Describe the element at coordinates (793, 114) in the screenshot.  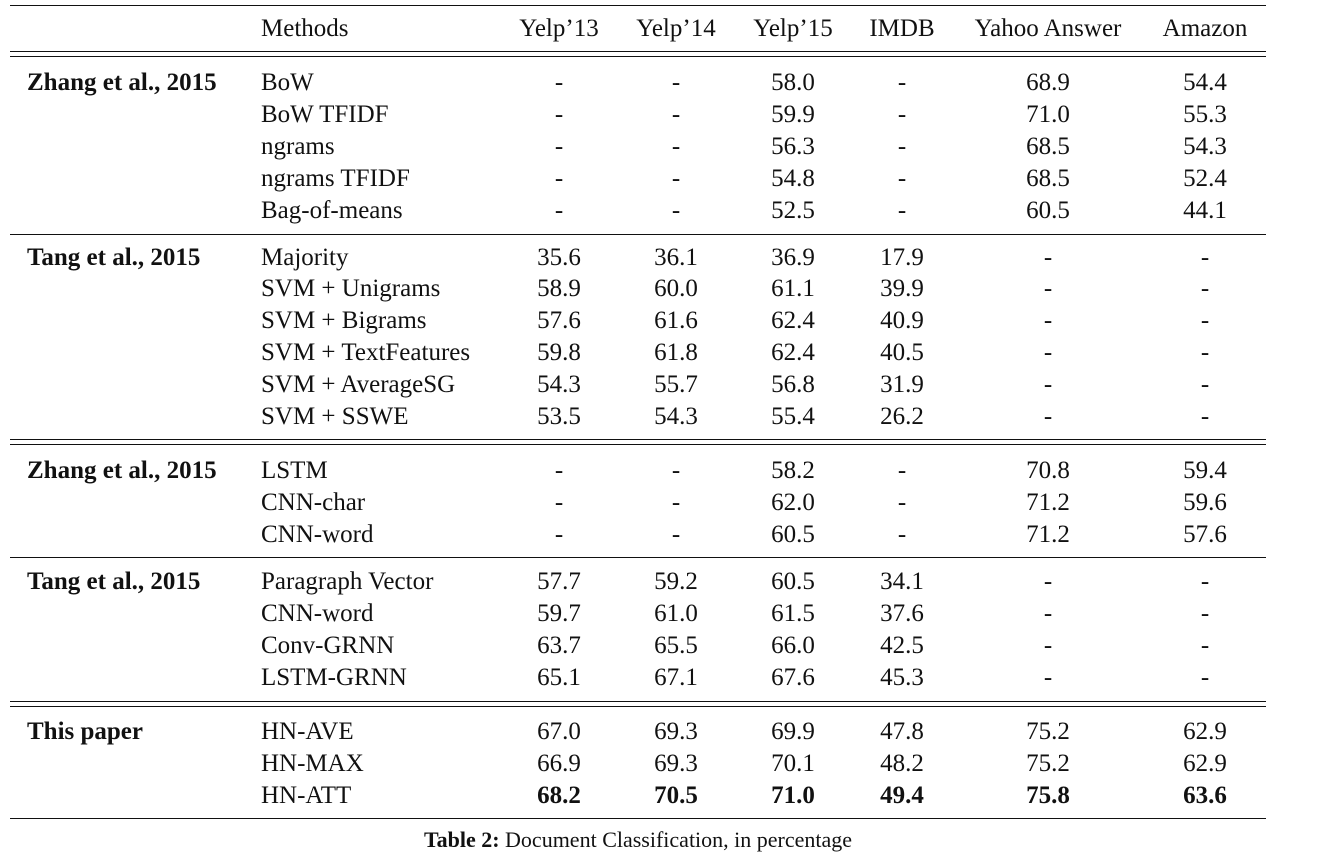
I see `value-yelp15: 59.9` at that location.